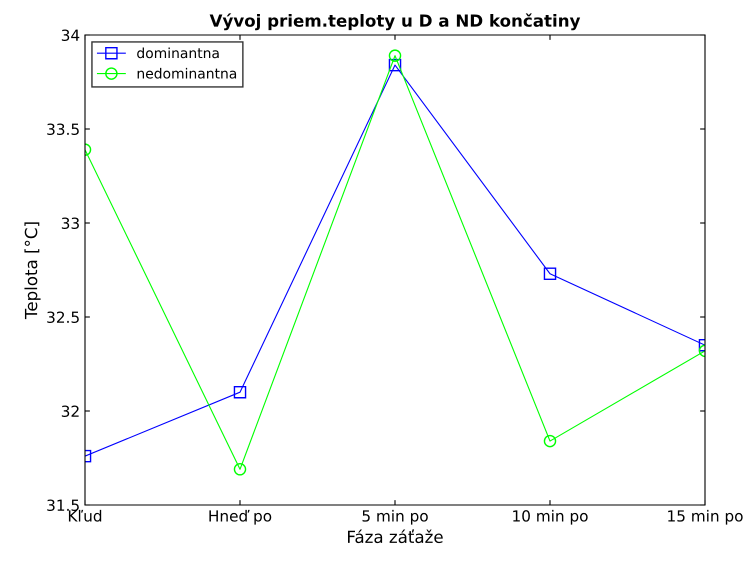  Describe the element at coordinates (240, 517) in the screenshot. I see `x-tick-label: Hneď po` at that location.